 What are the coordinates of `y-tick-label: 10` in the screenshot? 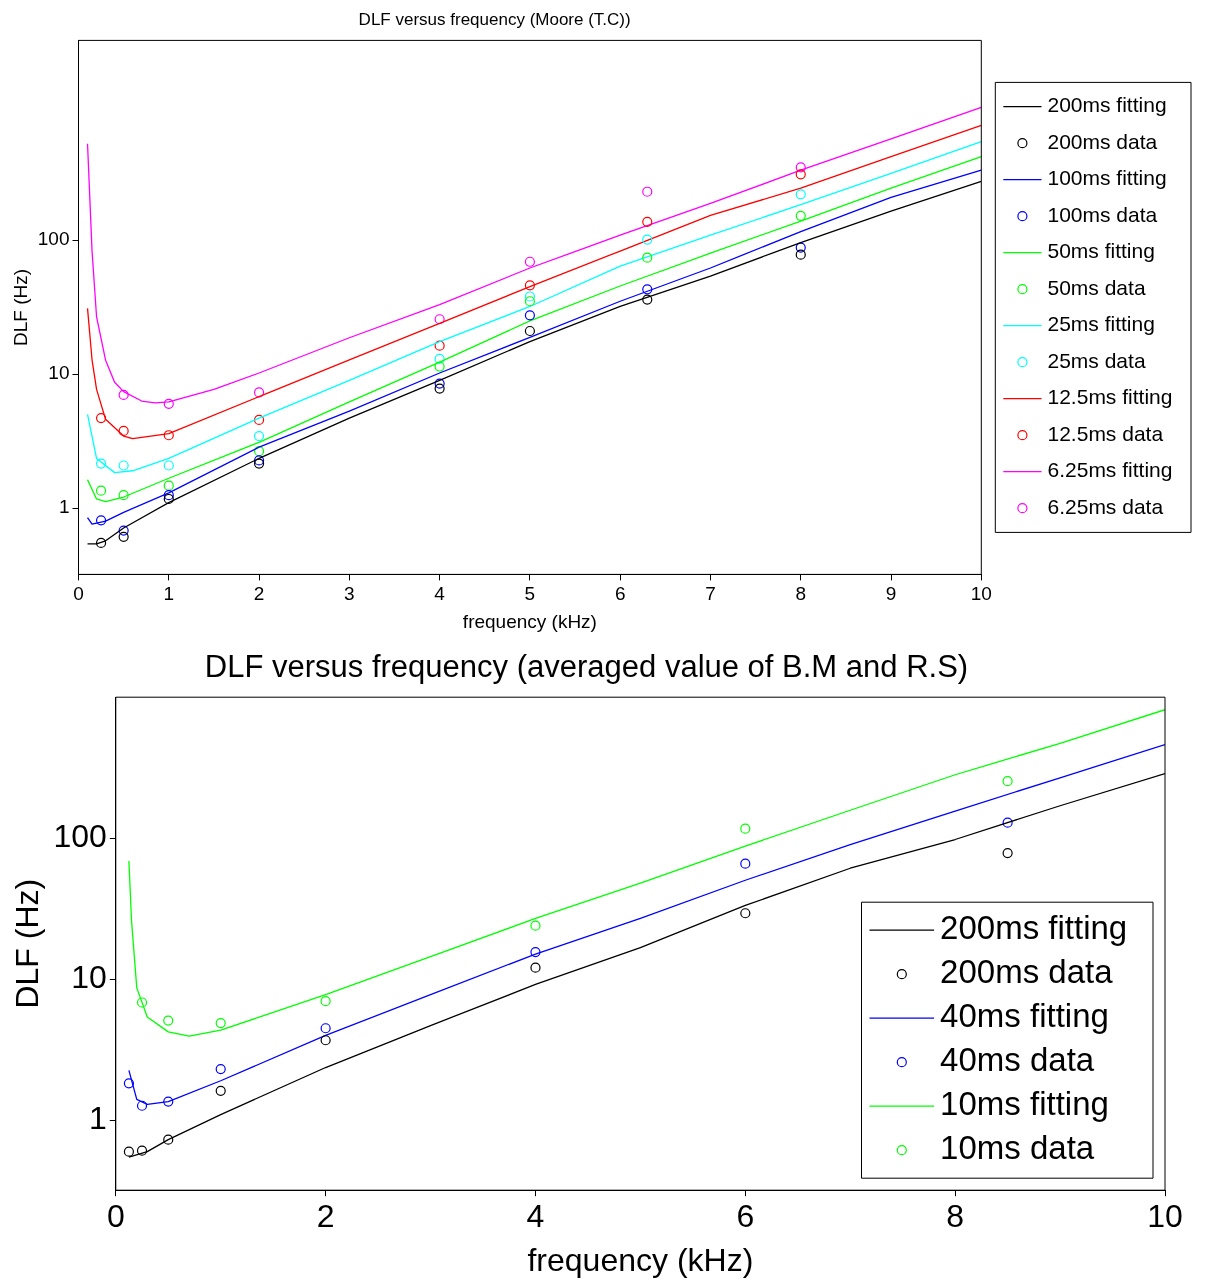 It's located at (59, 373).